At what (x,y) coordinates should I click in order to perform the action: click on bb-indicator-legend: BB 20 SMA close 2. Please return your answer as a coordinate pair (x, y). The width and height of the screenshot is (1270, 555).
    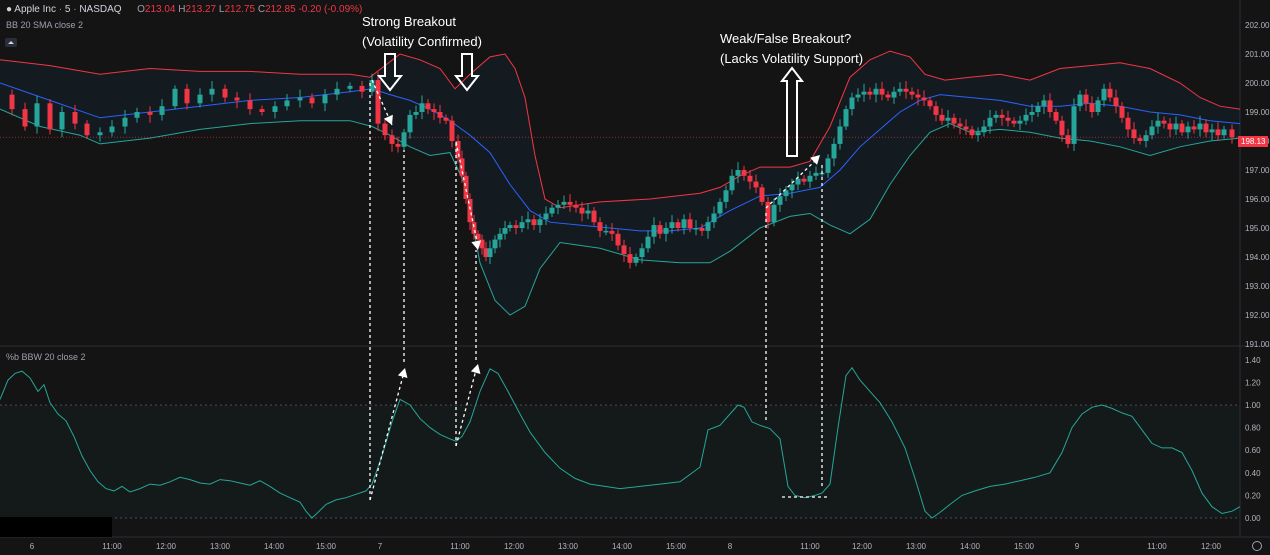
    Looking at the image, I should click on (44, 25).